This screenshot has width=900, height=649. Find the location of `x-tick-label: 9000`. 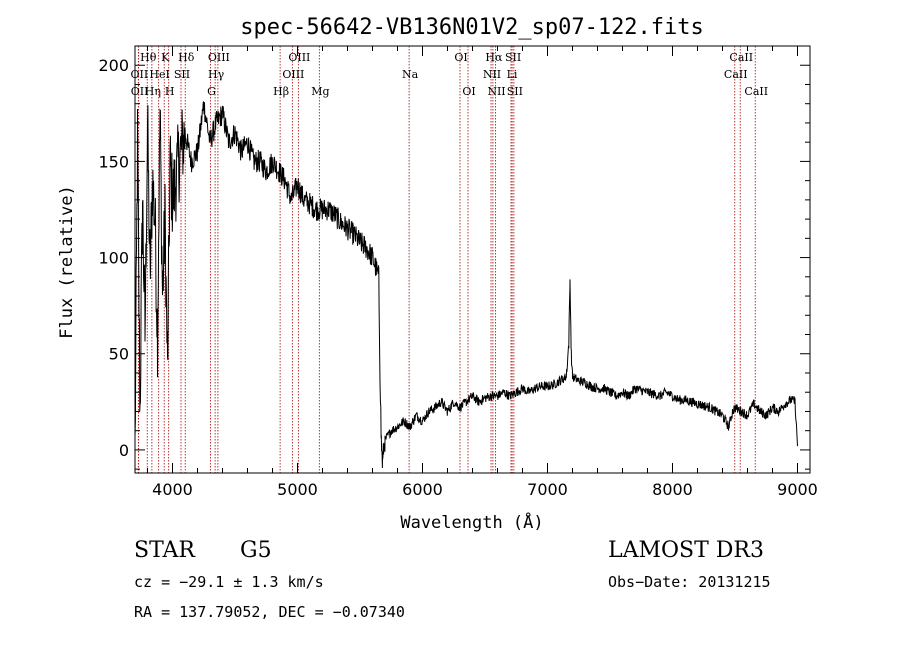

x-tick-label: 9000 is located at coordinates (797, 489).